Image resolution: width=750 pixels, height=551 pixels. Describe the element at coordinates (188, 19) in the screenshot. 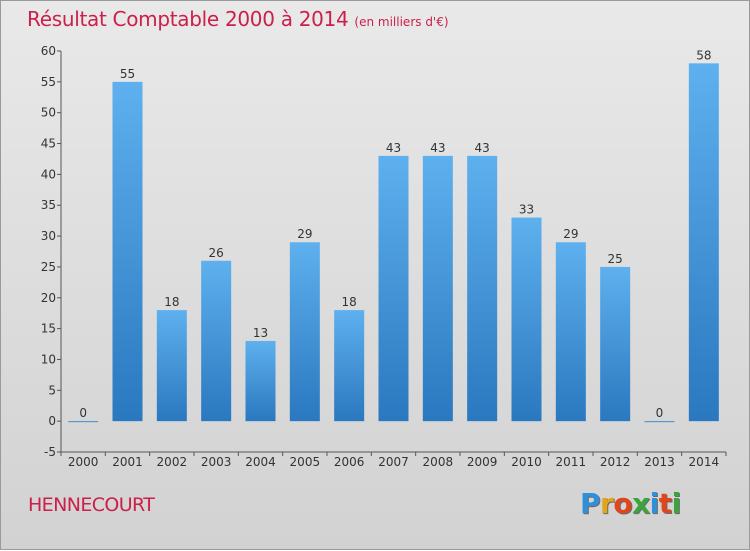

I see `chart-title-text: Résultat Comptable 2000 à 2014` at that location.